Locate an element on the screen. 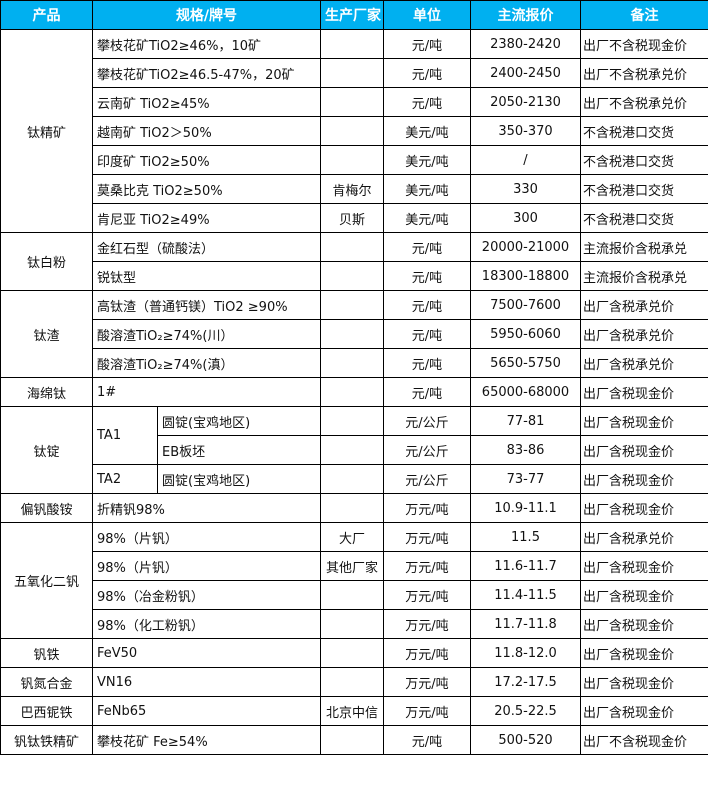 The height and width of the screenshot is (809, 708). price-cell: 20000-21000 is located at coordinates (525, 247).